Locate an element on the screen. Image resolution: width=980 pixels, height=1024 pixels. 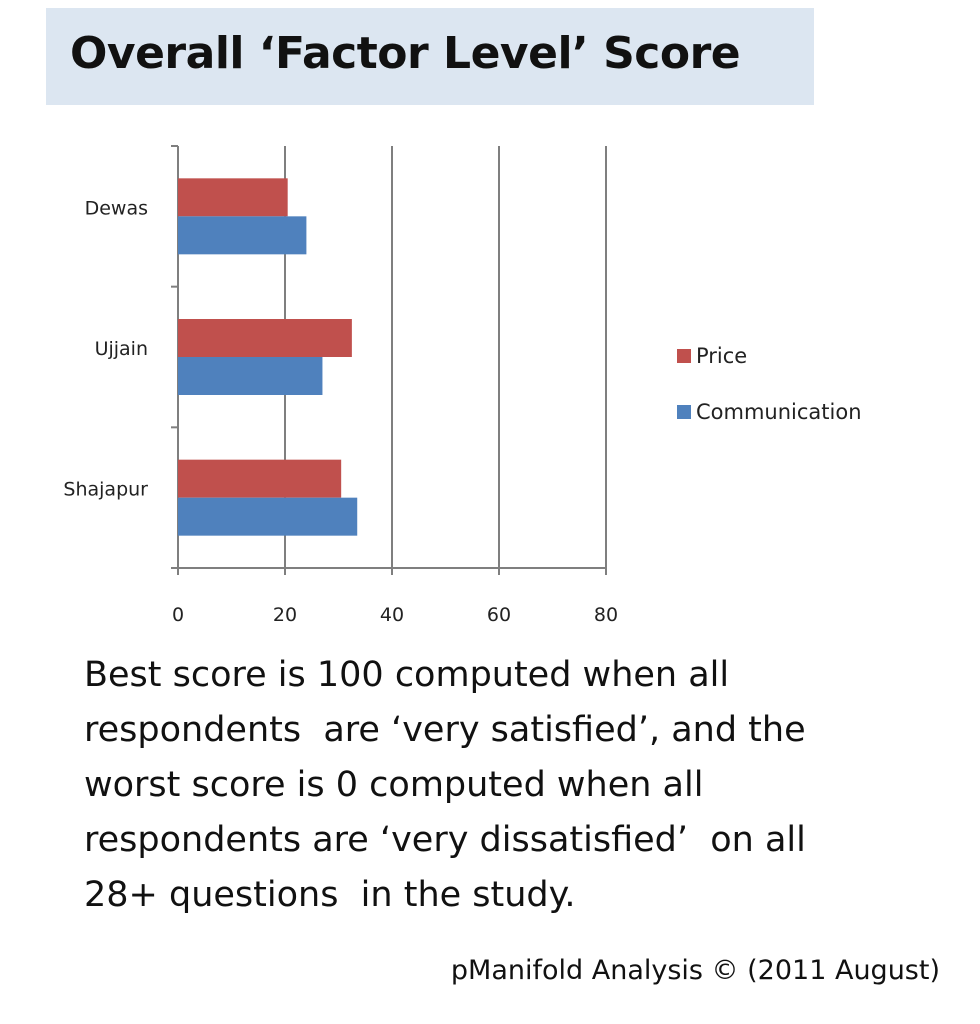
title-banner is located at coordinates (430, 56).